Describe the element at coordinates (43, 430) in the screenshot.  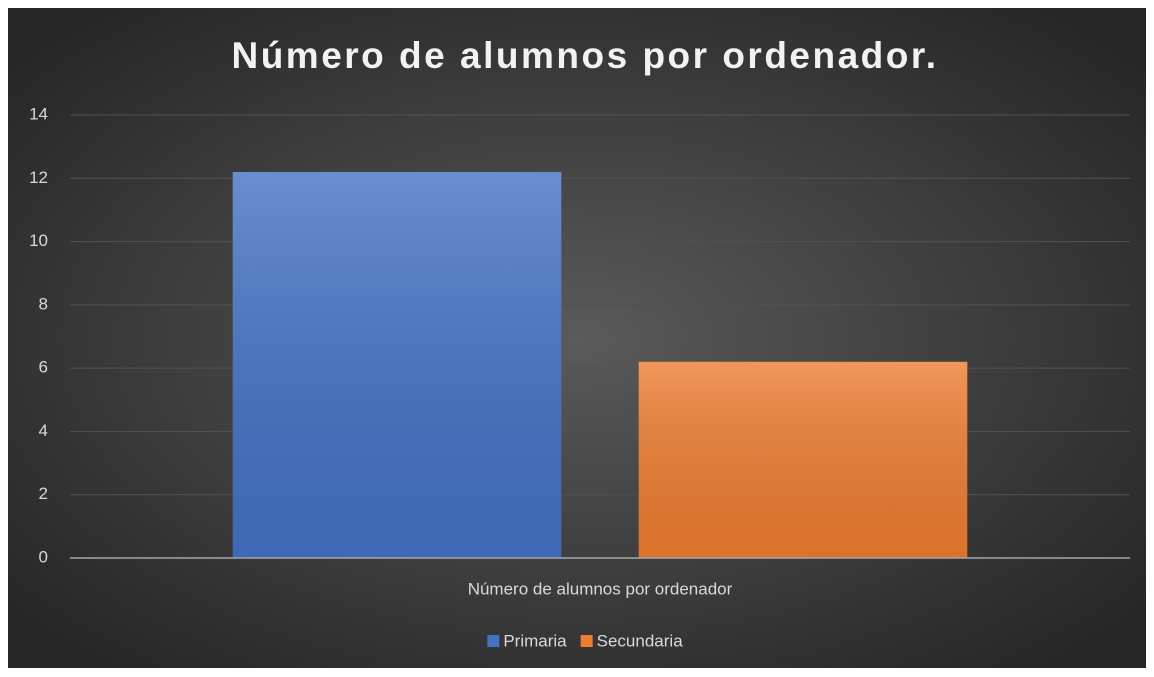
I see `y-tick-label: 4` at that location.